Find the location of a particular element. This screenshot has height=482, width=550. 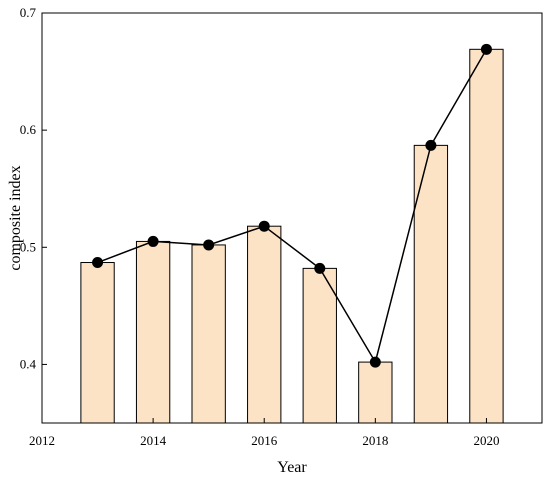

y-axis-ticks: 0.4 0.5 0.6 0.7 is located at coordinates (33, 188).